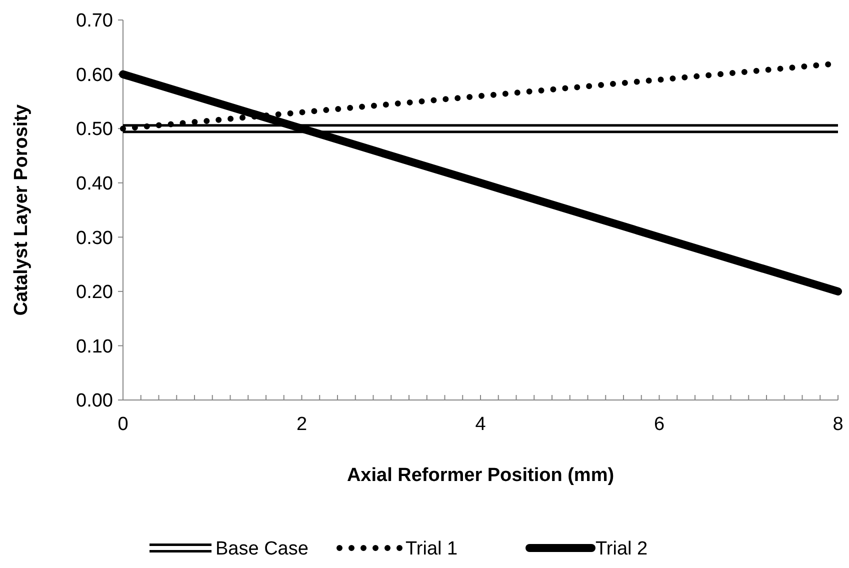  Describe the element at coordinates (123, 424) in the screenshot. I see `x-tick-label: 0` at that location.